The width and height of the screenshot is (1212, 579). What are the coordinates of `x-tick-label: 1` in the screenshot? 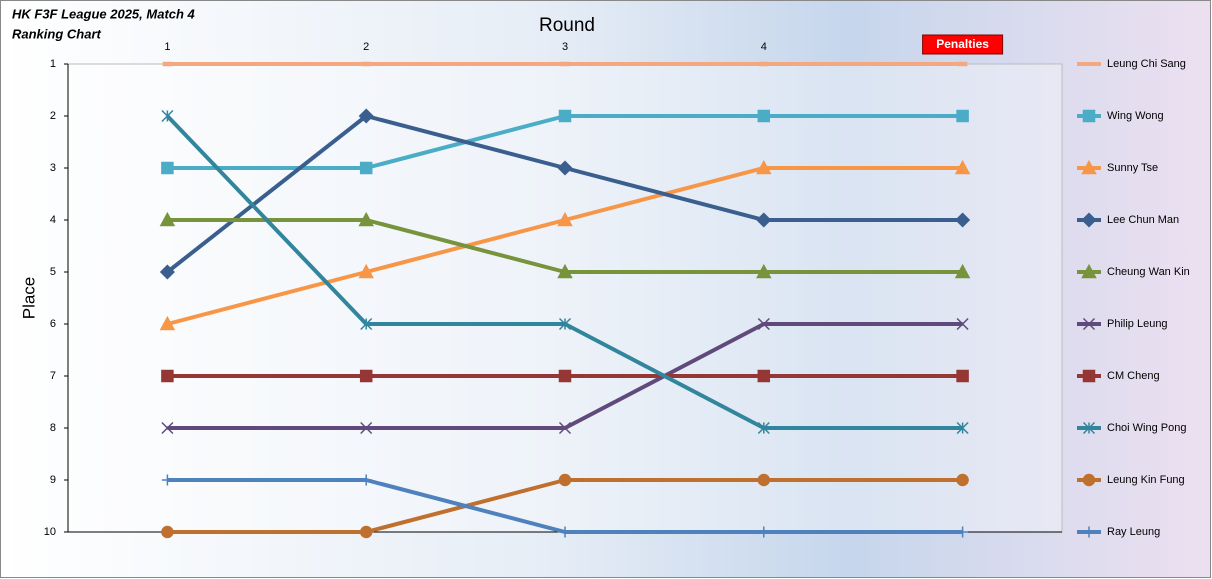 It's located at (167, 47).